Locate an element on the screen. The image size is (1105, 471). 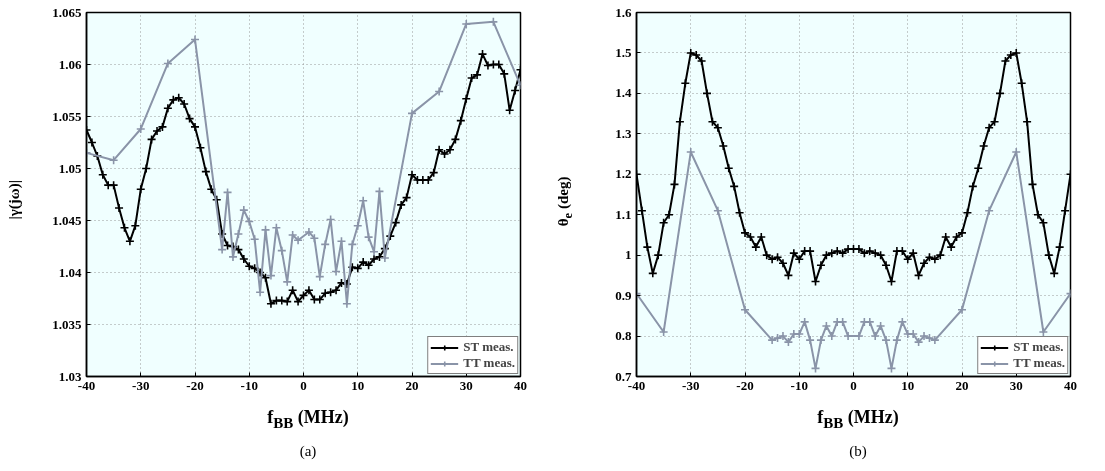
text: (a) is located at coordinates (308, 451).